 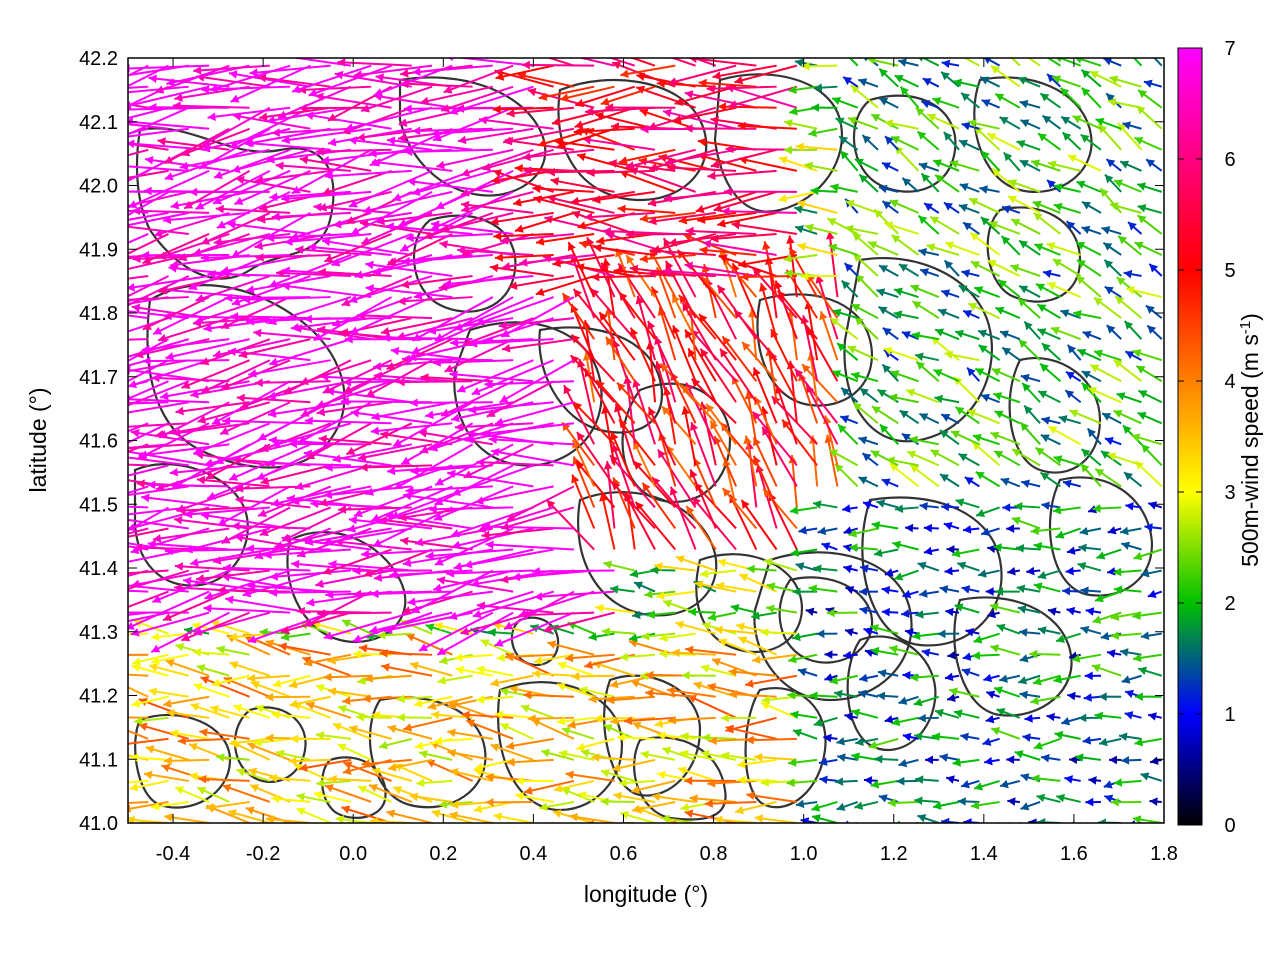 What do you see at coordinates (1229, 715) in the screenshot?
I see `colorbar-tick-label: 1` at bounding box center [1229, 715].